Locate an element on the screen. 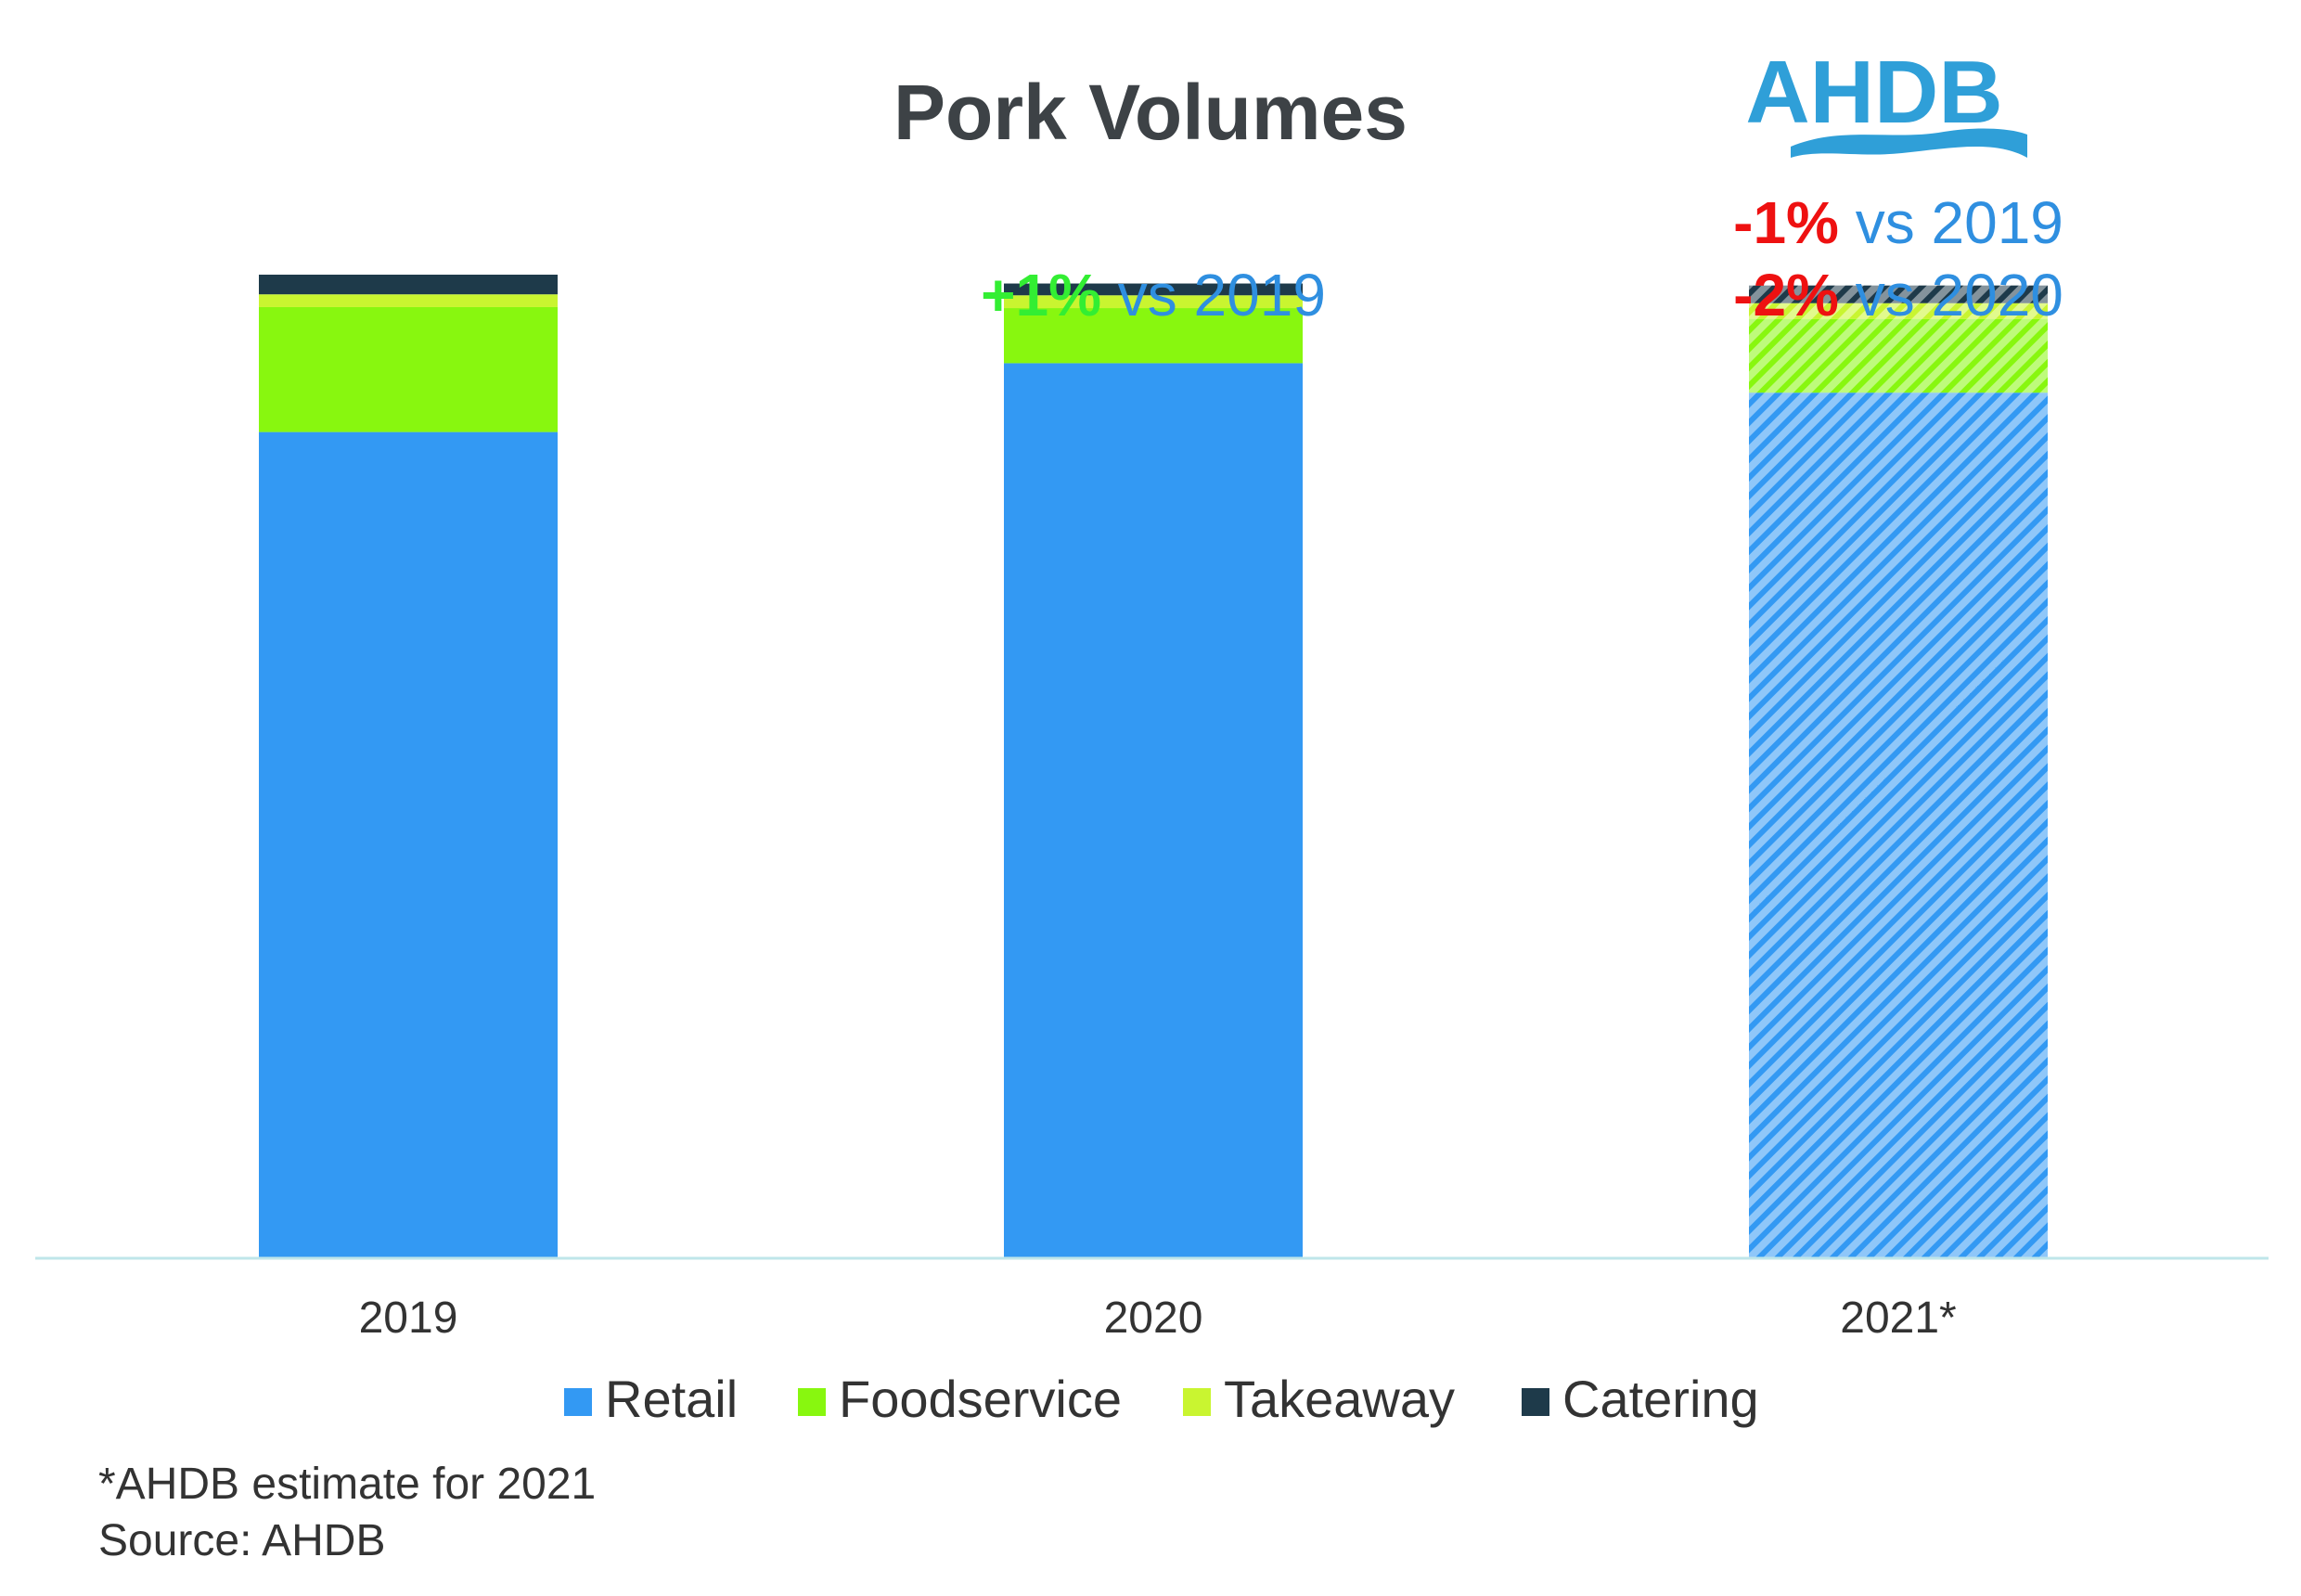  ahdb-logo-text: AHDB is located at coordinates (1874, 93).